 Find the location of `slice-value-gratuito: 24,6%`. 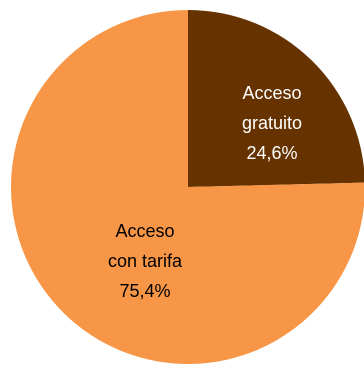

slice-value-gratuito: 24,6% is located at coordinates (271, 153).